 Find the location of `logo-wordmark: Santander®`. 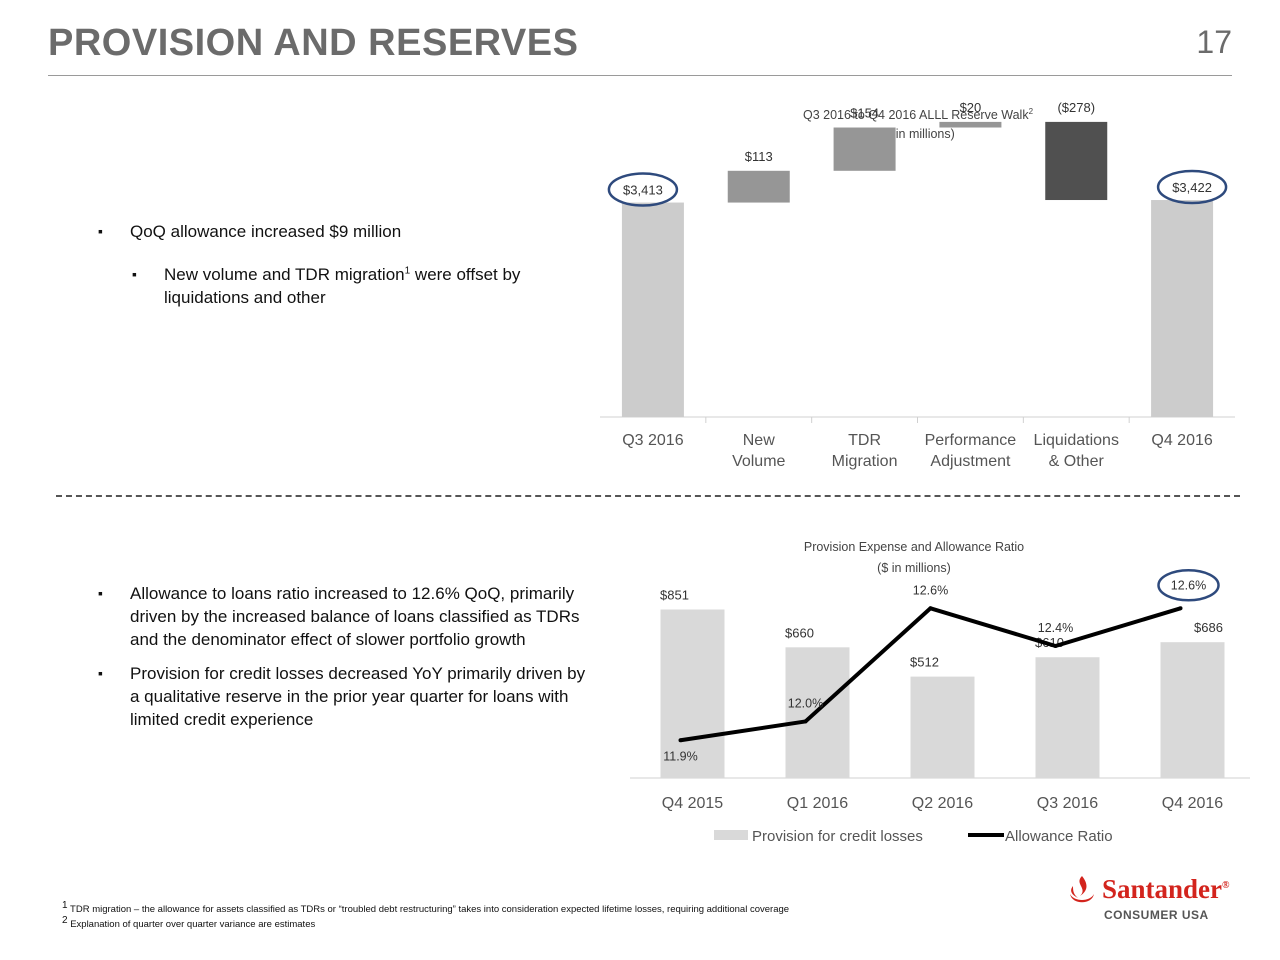

logo-wordmark: Santander® is located at coordinates (1166, 889).